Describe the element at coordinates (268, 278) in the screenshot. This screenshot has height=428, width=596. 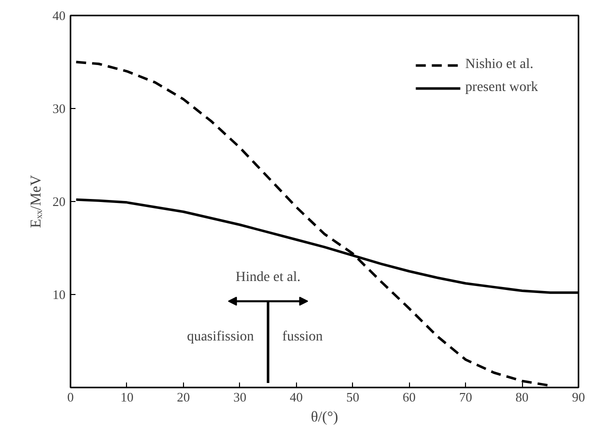
I see `ref-line-label: Hinde et al.` at that location.